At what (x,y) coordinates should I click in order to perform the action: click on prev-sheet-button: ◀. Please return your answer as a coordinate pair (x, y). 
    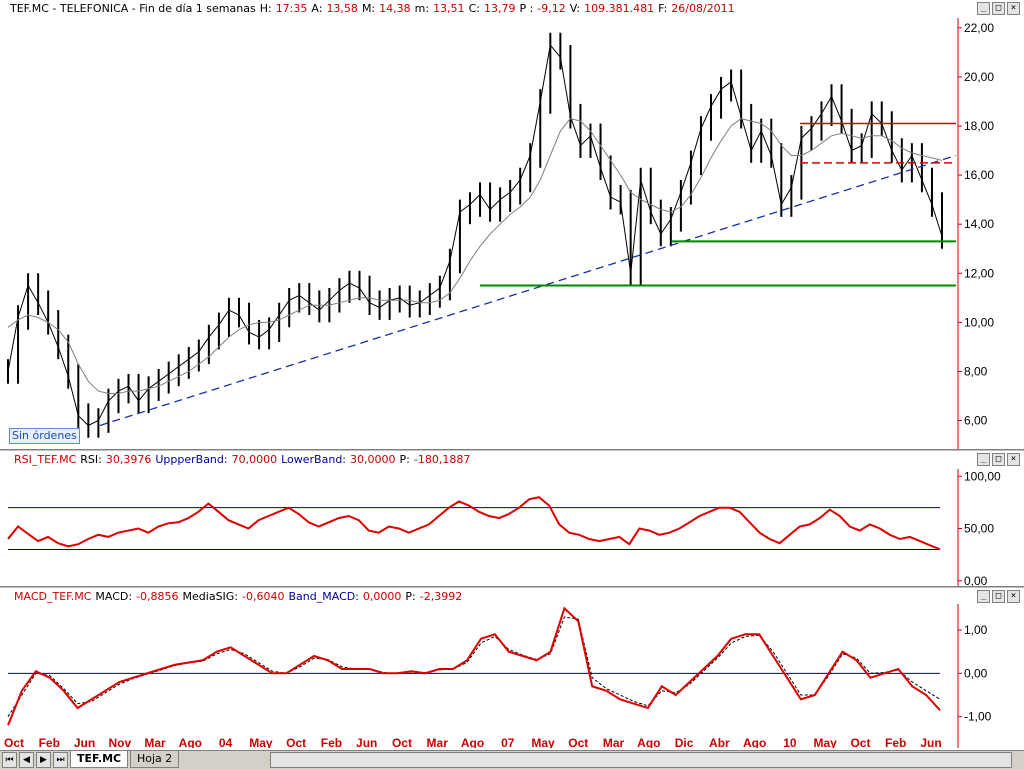
    Looking at the image, I should click on (26, 760).